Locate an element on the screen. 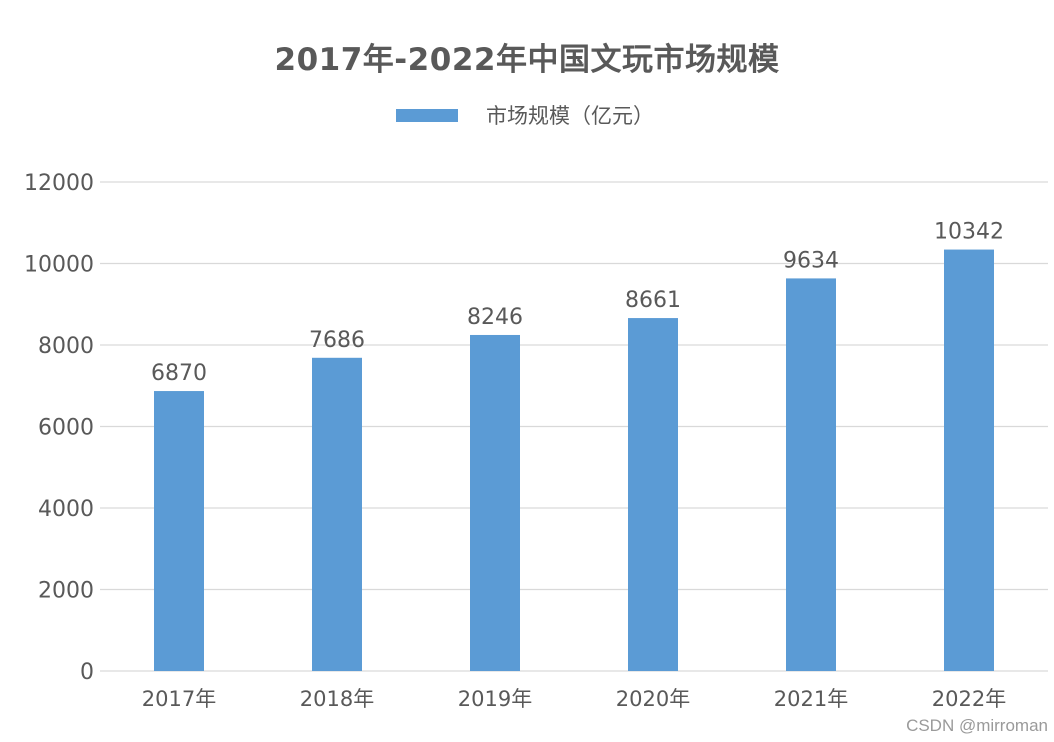 This screenshot has width=1054, height=742. legend-label: 市场规模（亿元） is located at coordinates (570, 116).